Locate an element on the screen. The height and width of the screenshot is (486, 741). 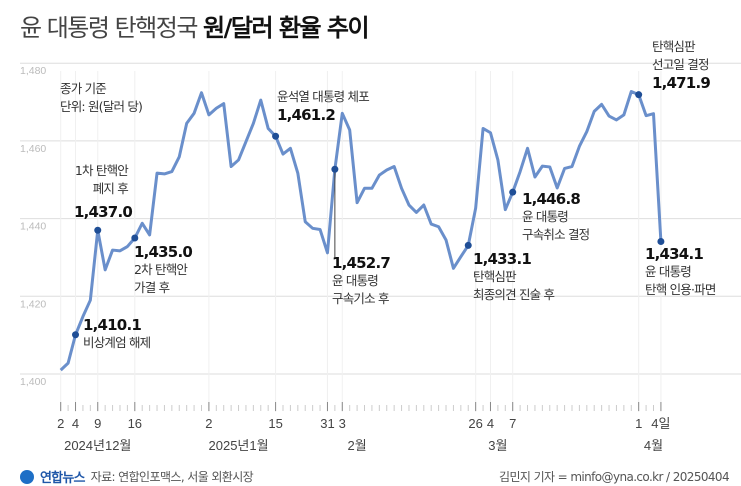
annotation-1434: 1,434.1 윤 대통령 탄핵 인용·파면 is located at coordinates (680, 272).